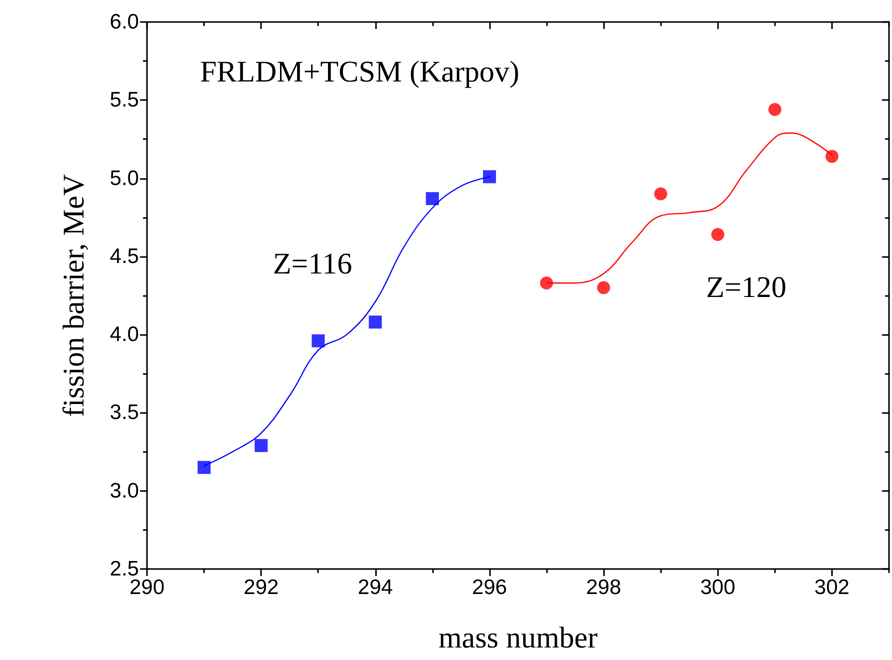 The height and width of the screenshot is (660, 892). Describe the element at coordinates (124, 100) in the screenshot. I see `y-tick-label: 5.5` at that location.